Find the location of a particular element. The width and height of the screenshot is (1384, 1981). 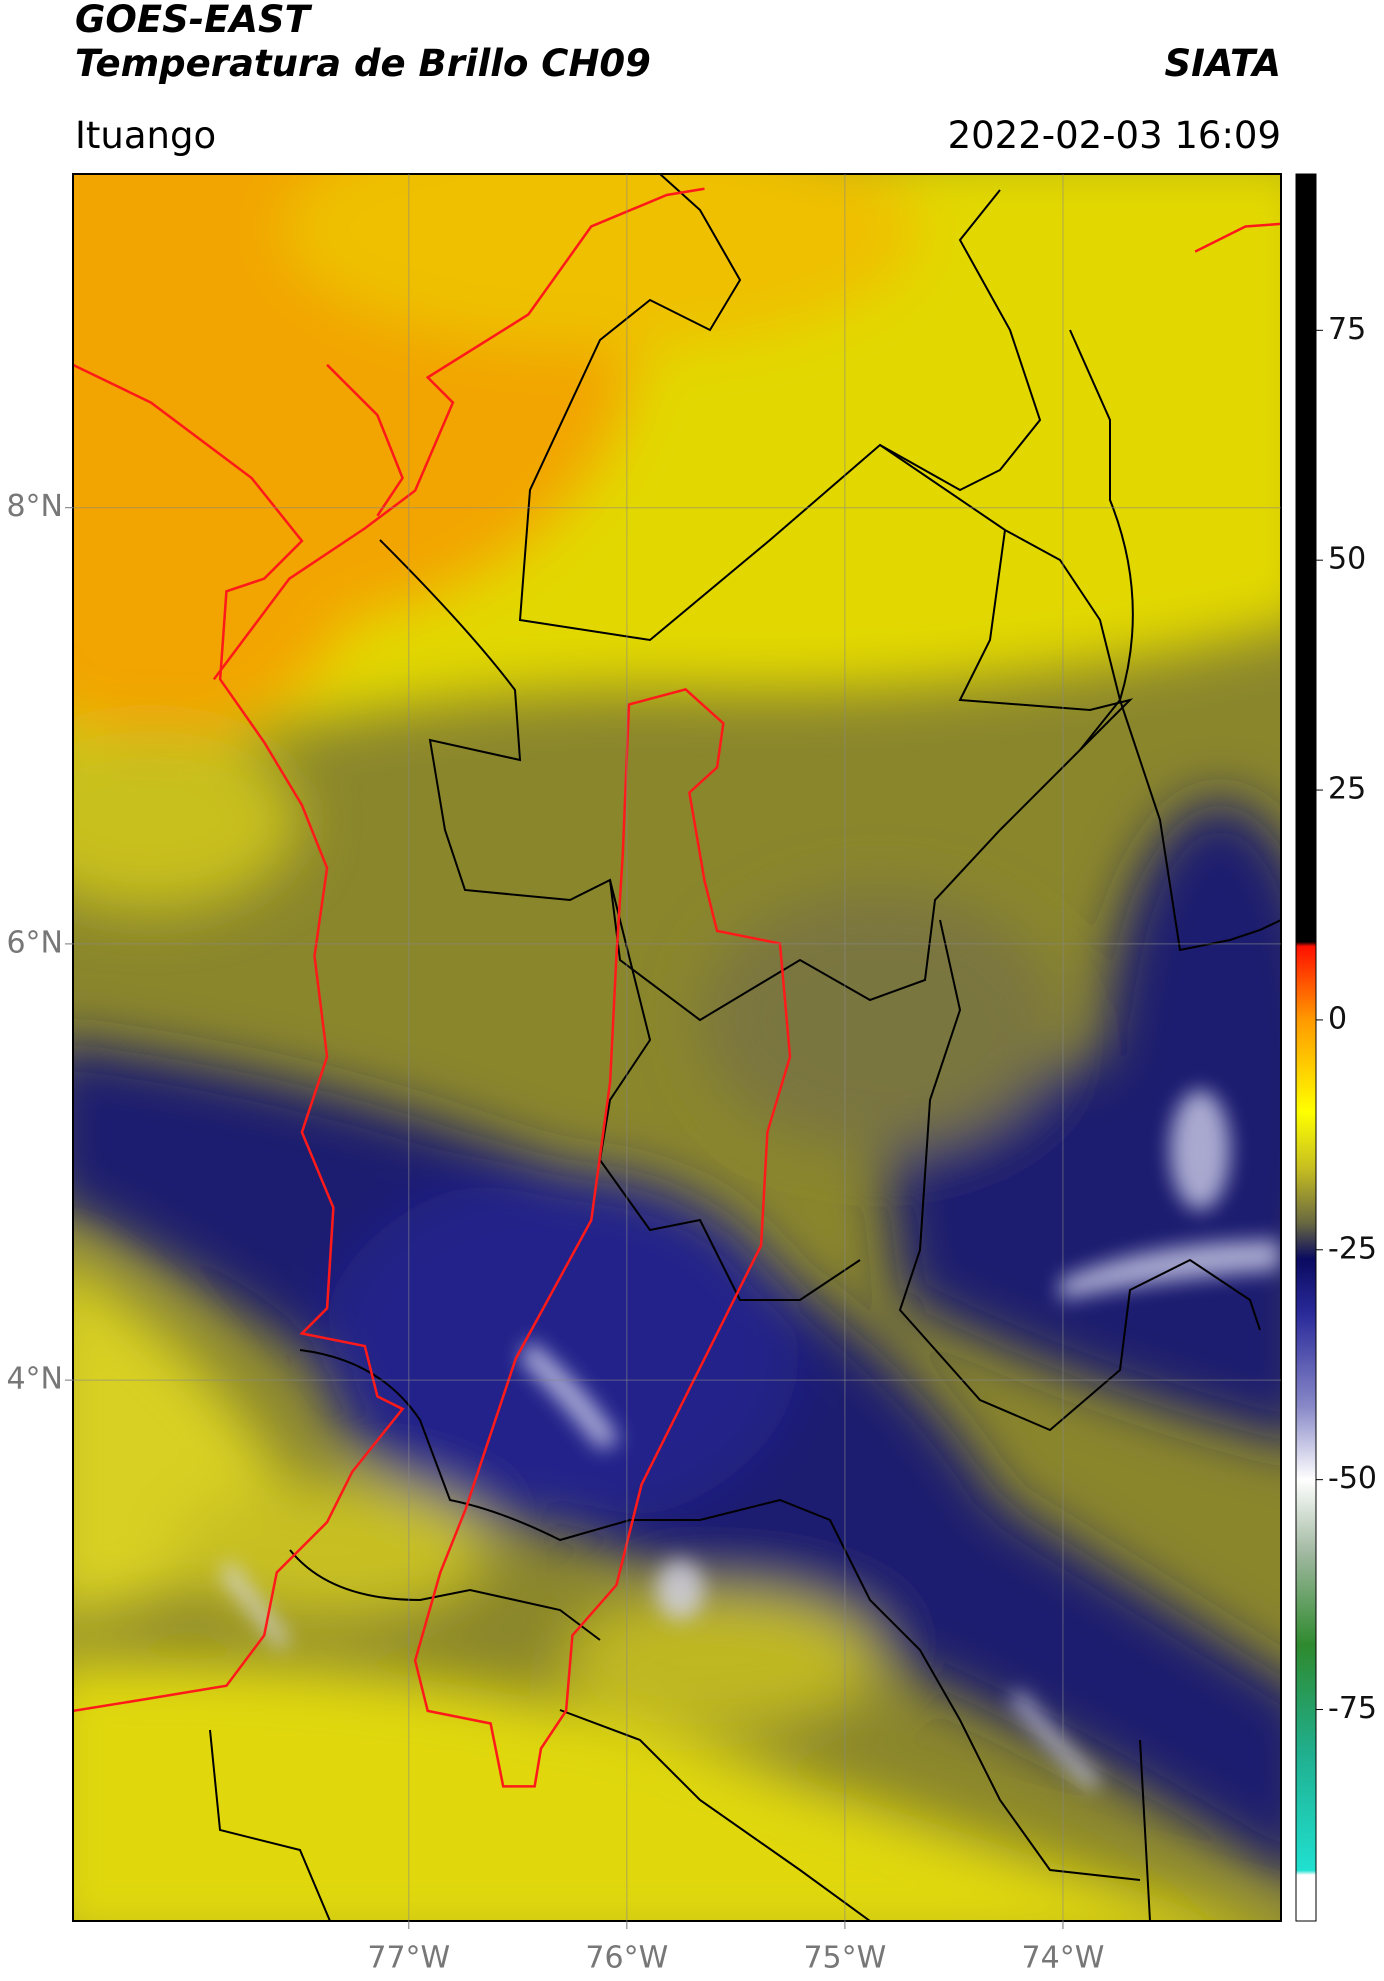

colorbar-tick-label: -25 is located at coordinates (1352, 1248).